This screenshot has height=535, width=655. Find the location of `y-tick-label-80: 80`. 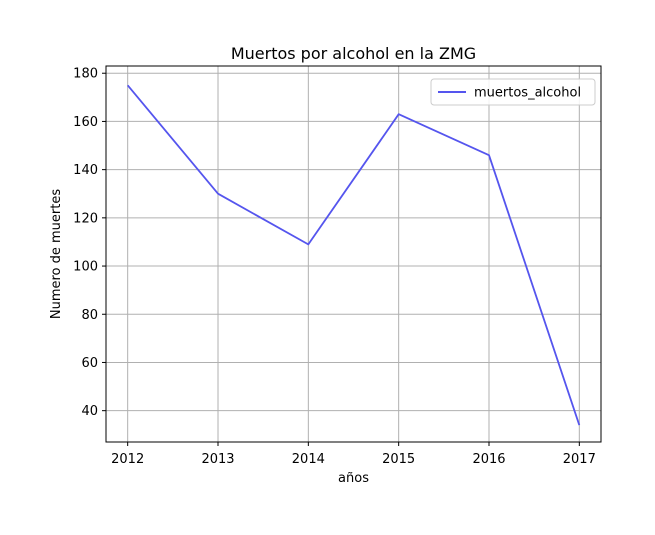

y-tick-label-80: 80 is located at coordinates (89, 315).